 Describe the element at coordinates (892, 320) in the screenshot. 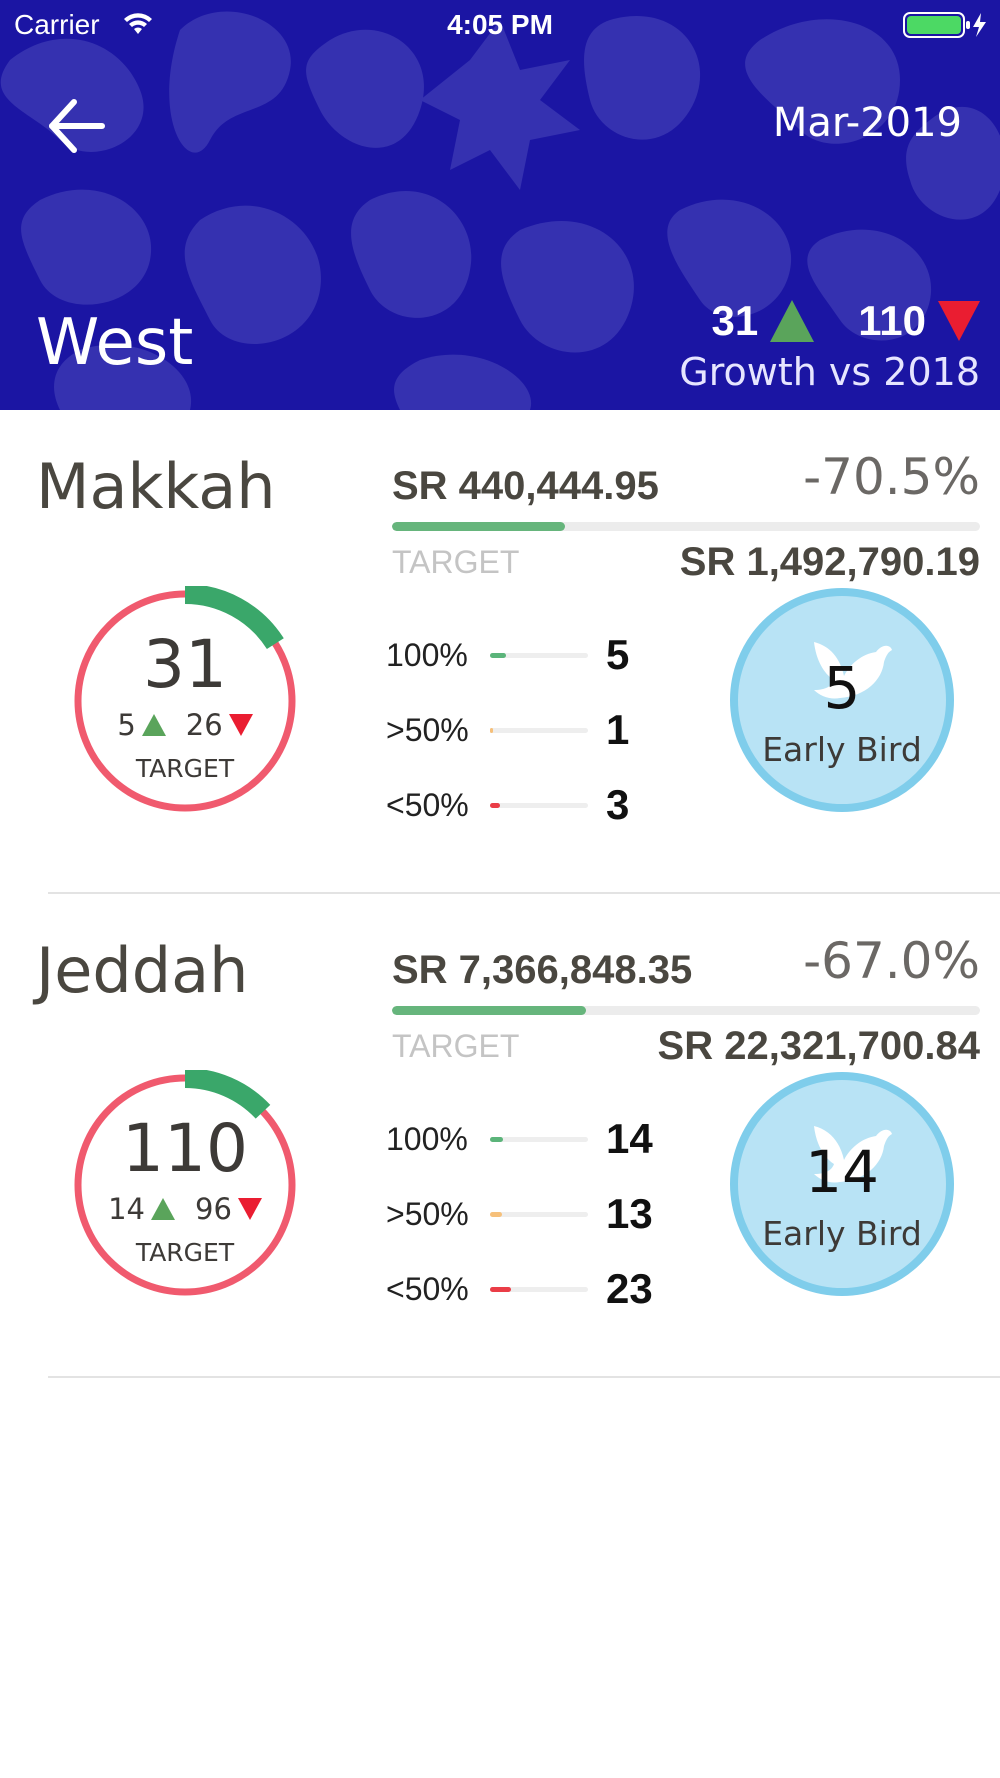

I see `growth-down-count: 110` at that location.